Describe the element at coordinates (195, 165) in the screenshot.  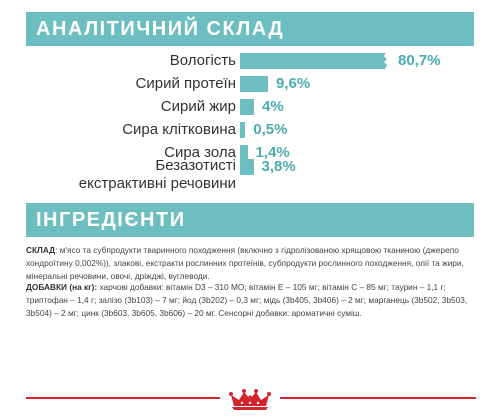
I see `row-label-line1: Безазотисті` at that location.